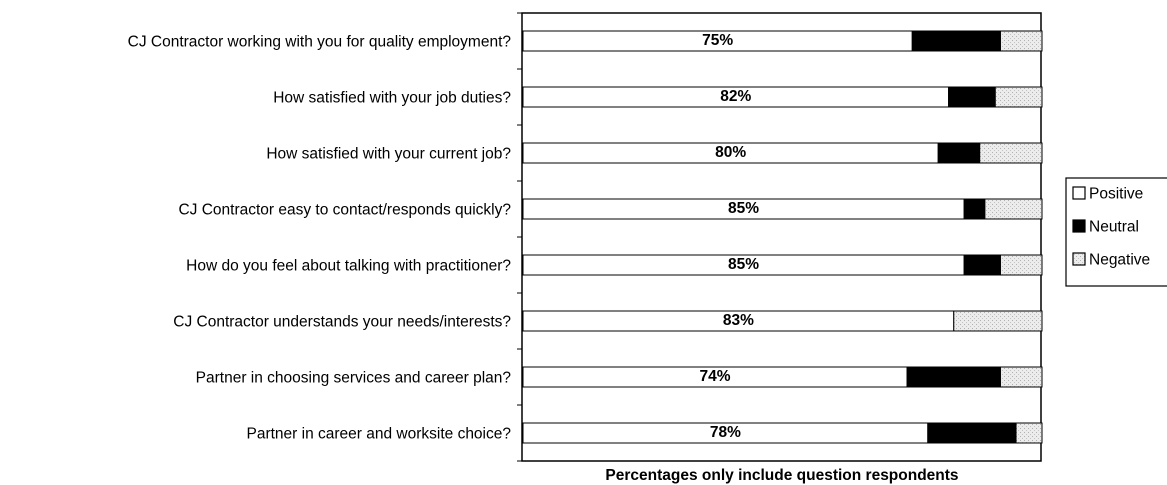  Describe the element at coordinates (735, 96) in the screenshot. I see `data-label: 82%` at that location.